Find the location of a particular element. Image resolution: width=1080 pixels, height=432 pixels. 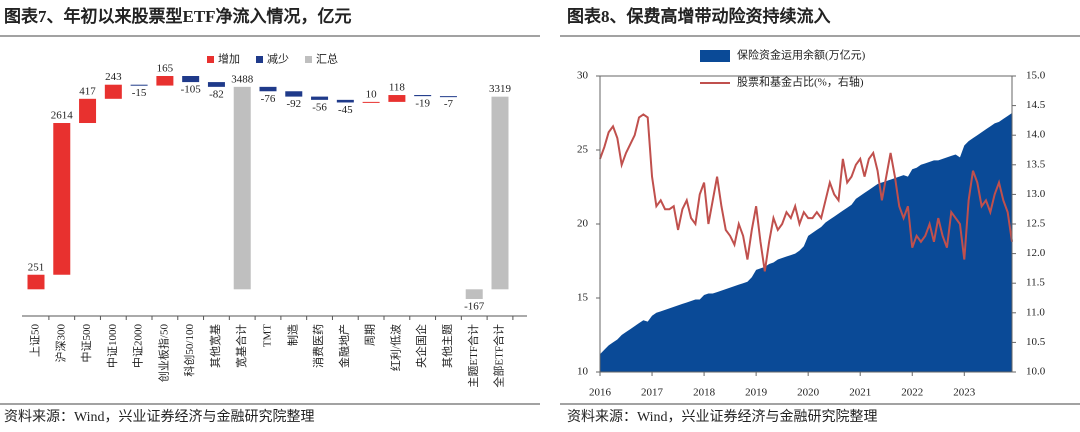

y-tick-label: 25 is located at coordinates (583, 150).